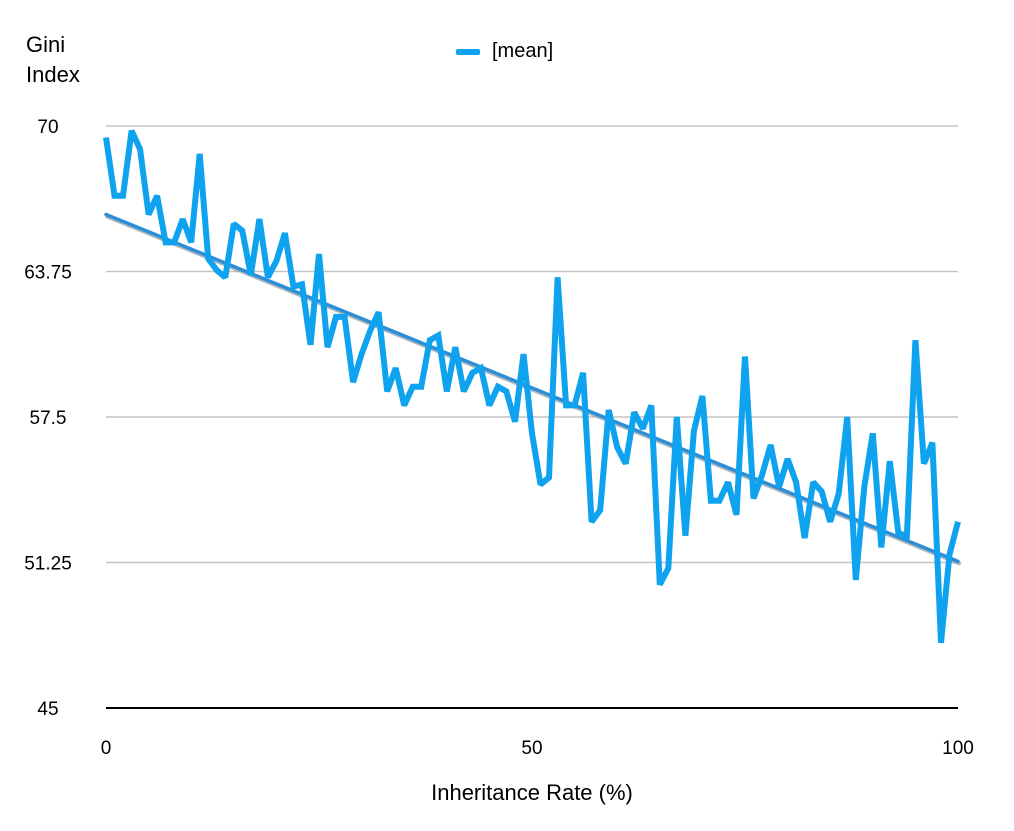  Describe the element at coordinates (958, 748) in the screenshot. I see `x-tick-label: 100` at that location.